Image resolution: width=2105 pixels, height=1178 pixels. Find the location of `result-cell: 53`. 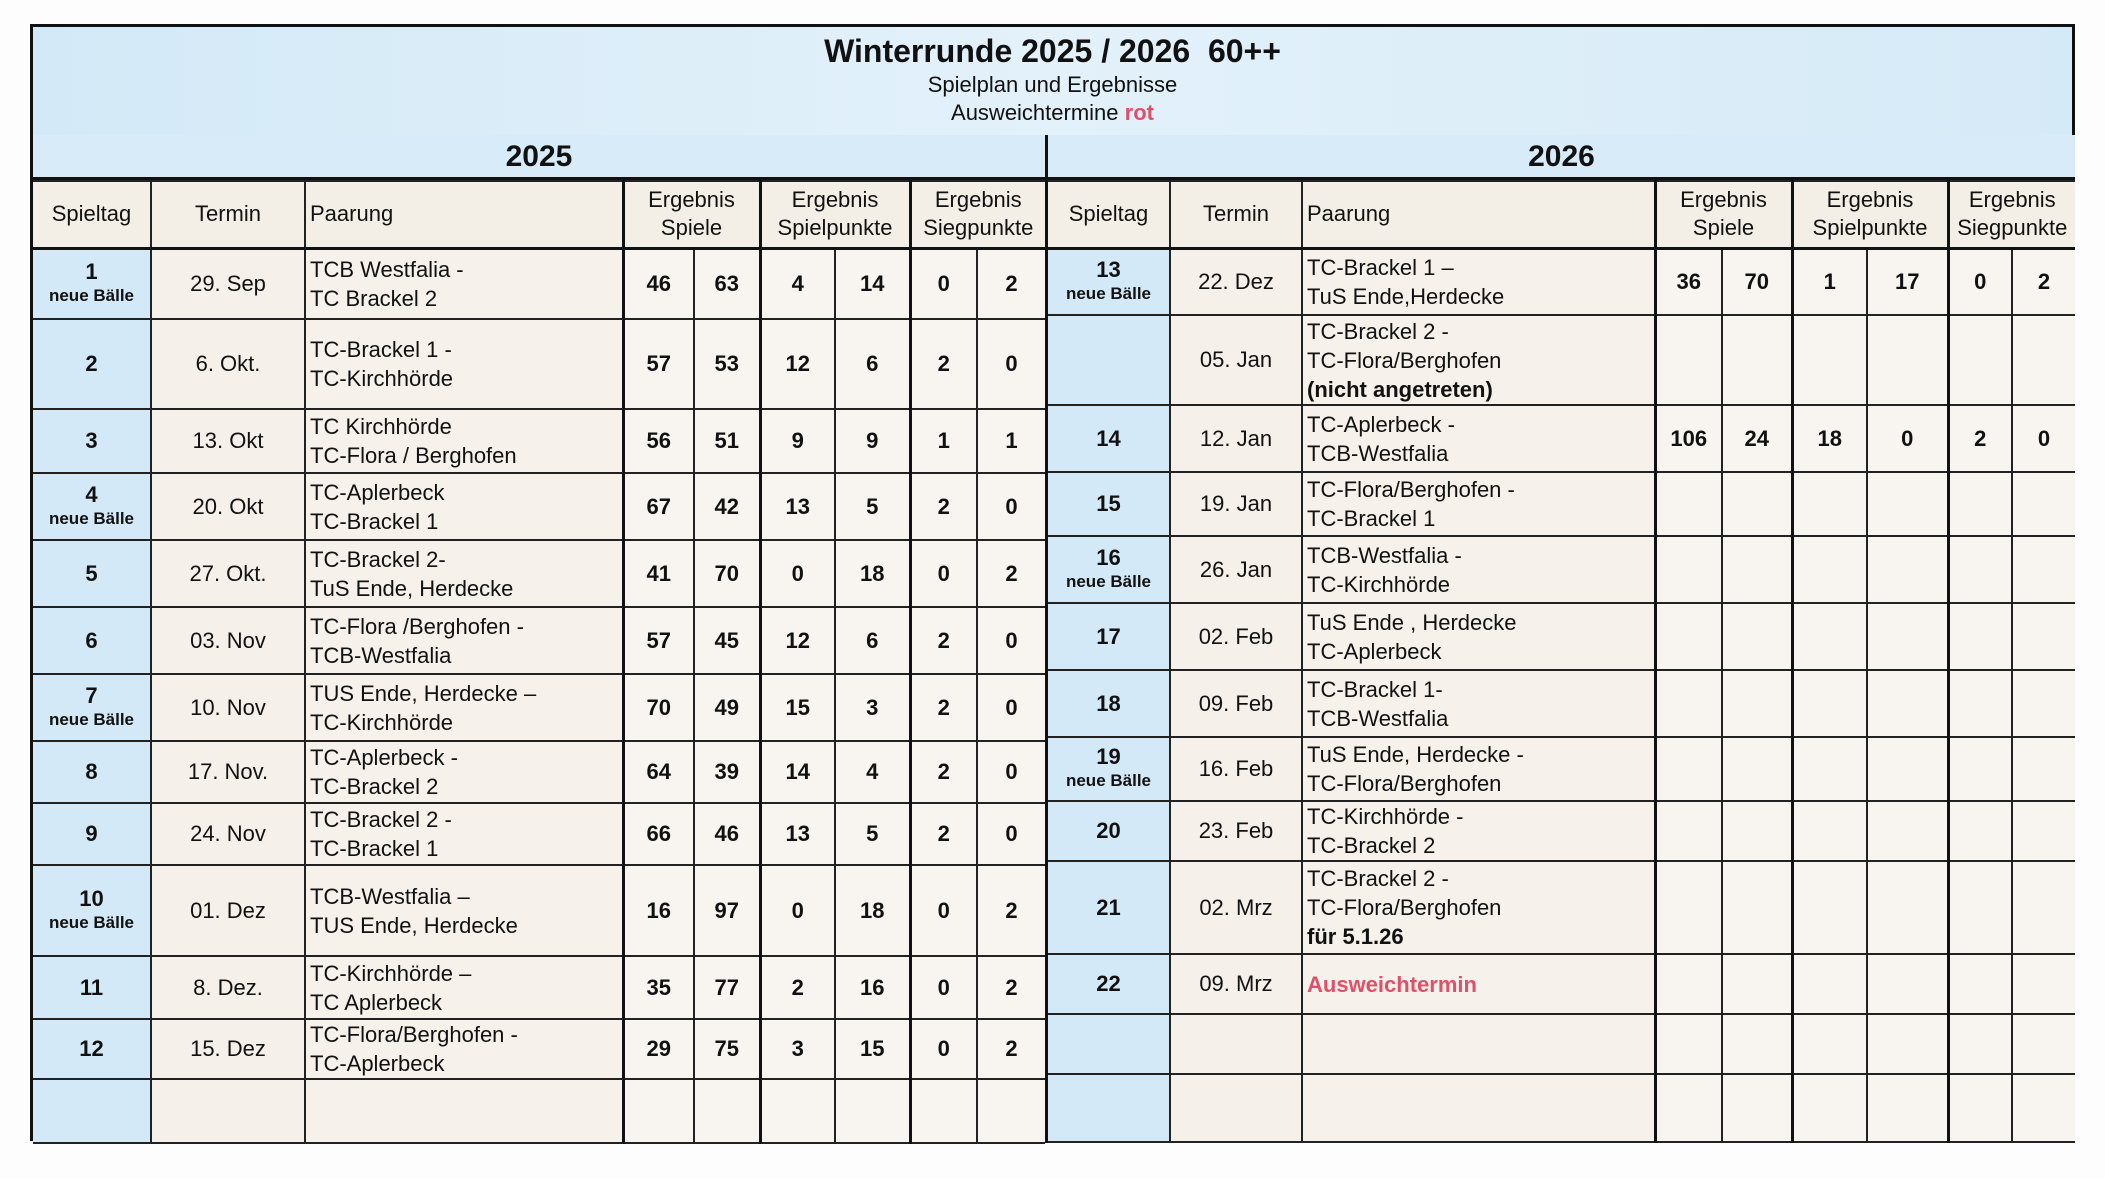

result-cell: 53 is located at coordinates (727, 364).